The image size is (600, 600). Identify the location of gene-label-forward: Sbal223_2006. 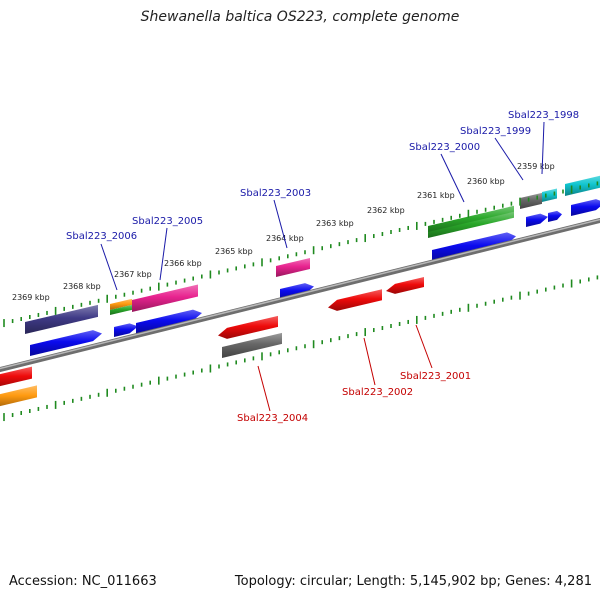
(101, 236).